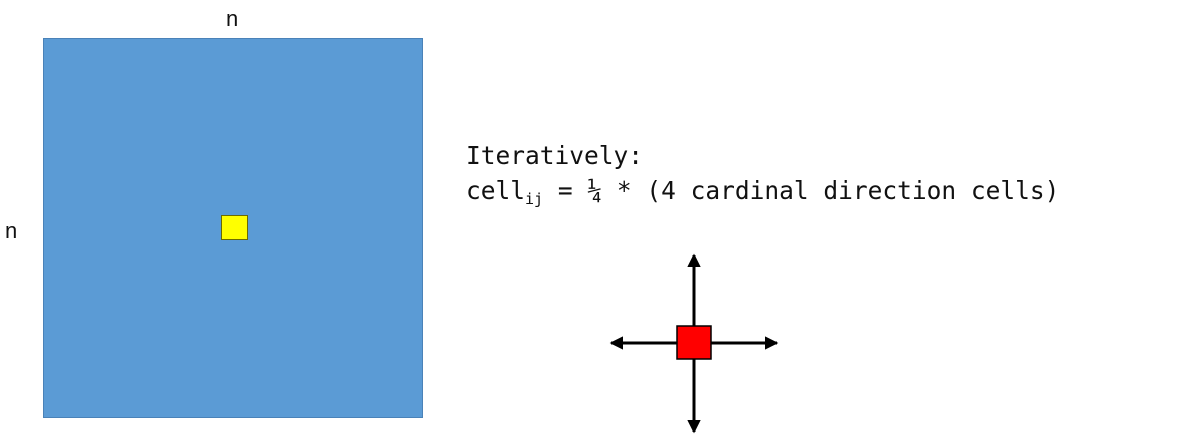 This screenshot has width=1178, height=438. Describe the element at coordinates (555, 155) in the screenshot. I see `description-line-iteratively: Iteratively:` at that location.